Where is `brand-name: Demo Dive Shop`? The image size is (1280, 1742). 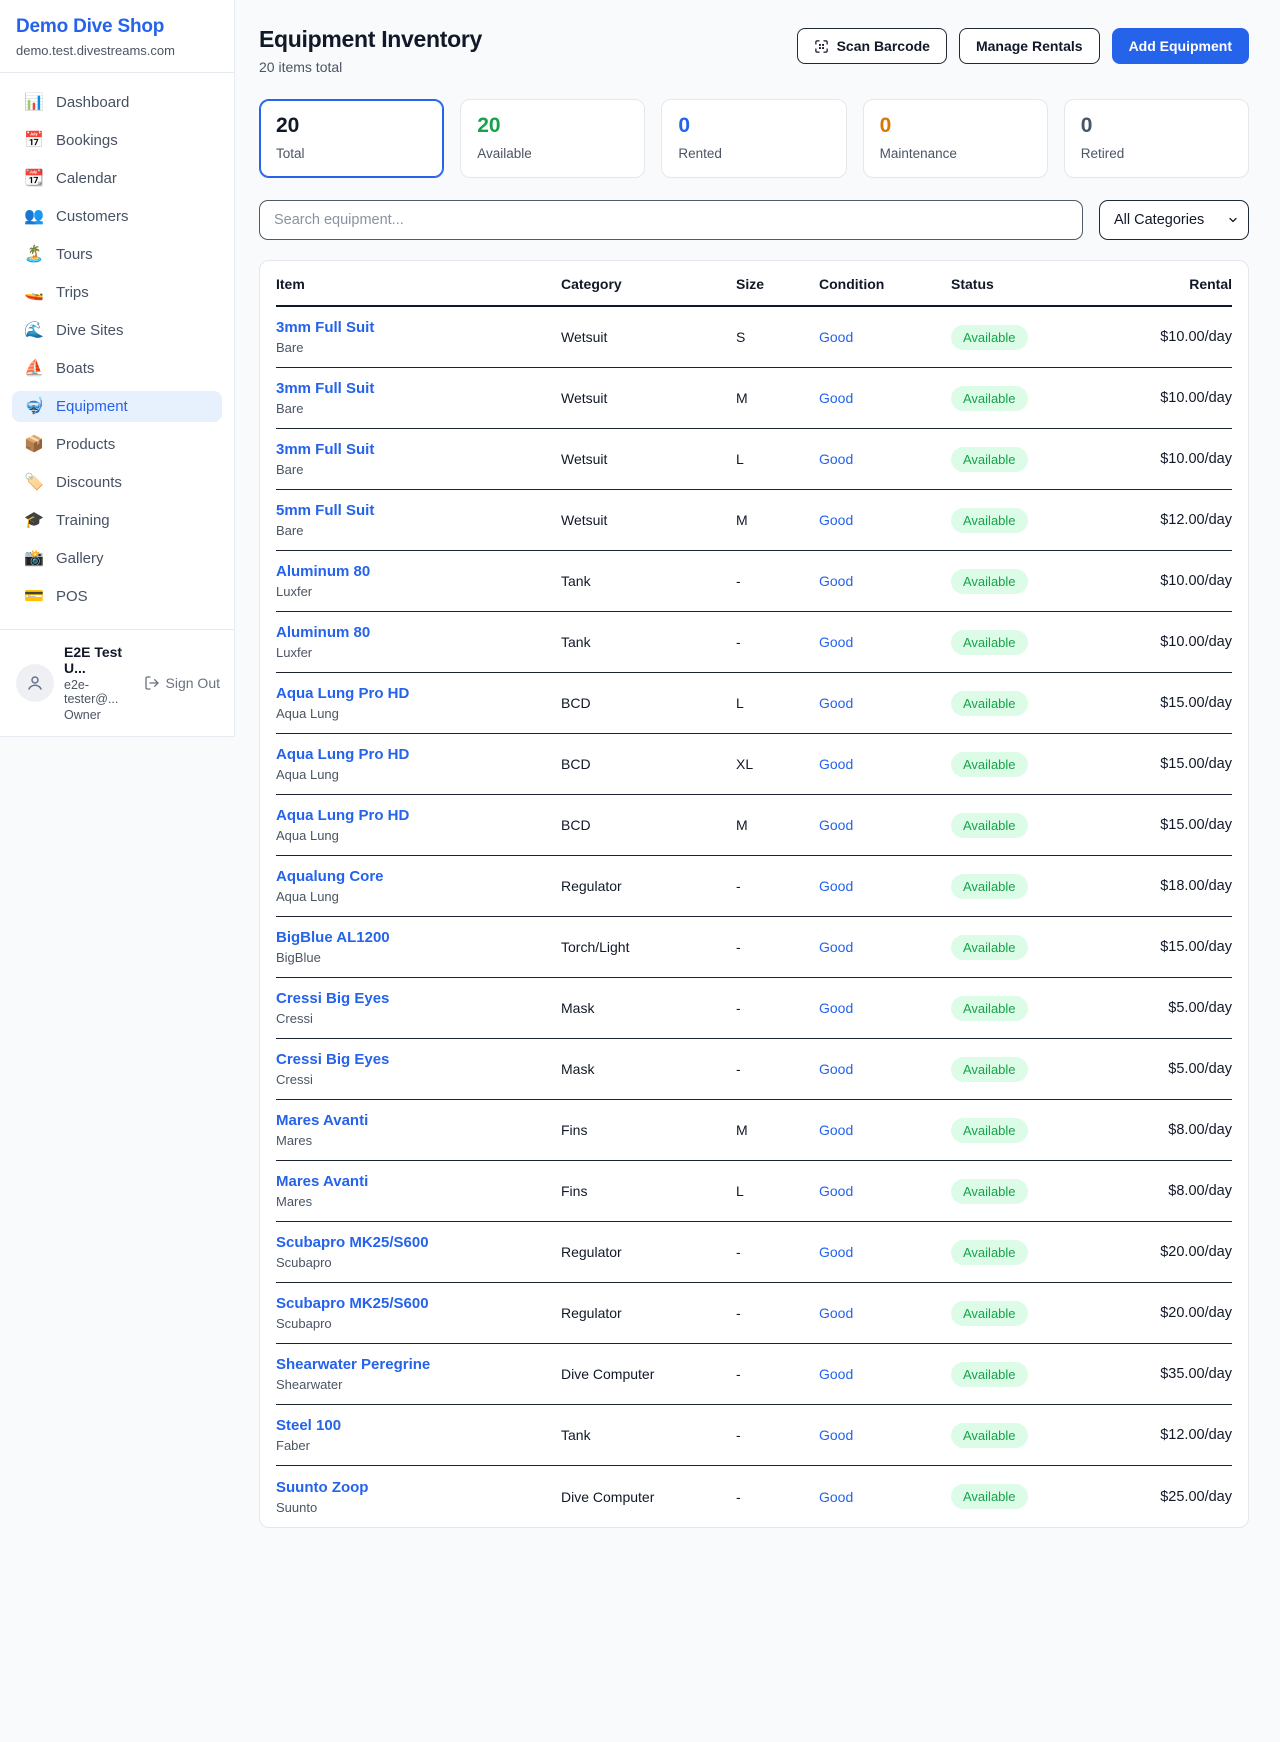
brand-name: Demo Dive Shop is located at coordinates (90, 26).